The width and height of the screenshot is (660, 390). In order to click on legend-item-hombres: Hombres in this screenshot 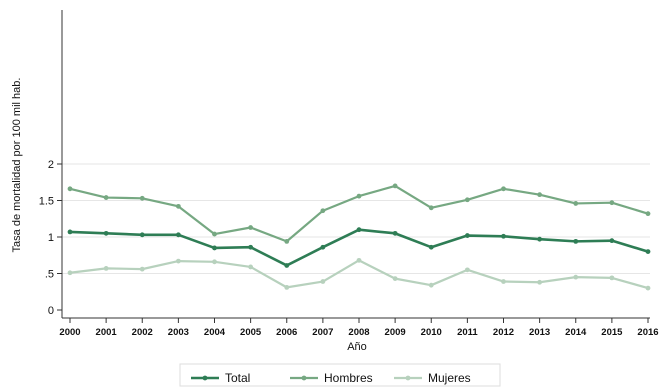, I will do `click(331, 378)`.